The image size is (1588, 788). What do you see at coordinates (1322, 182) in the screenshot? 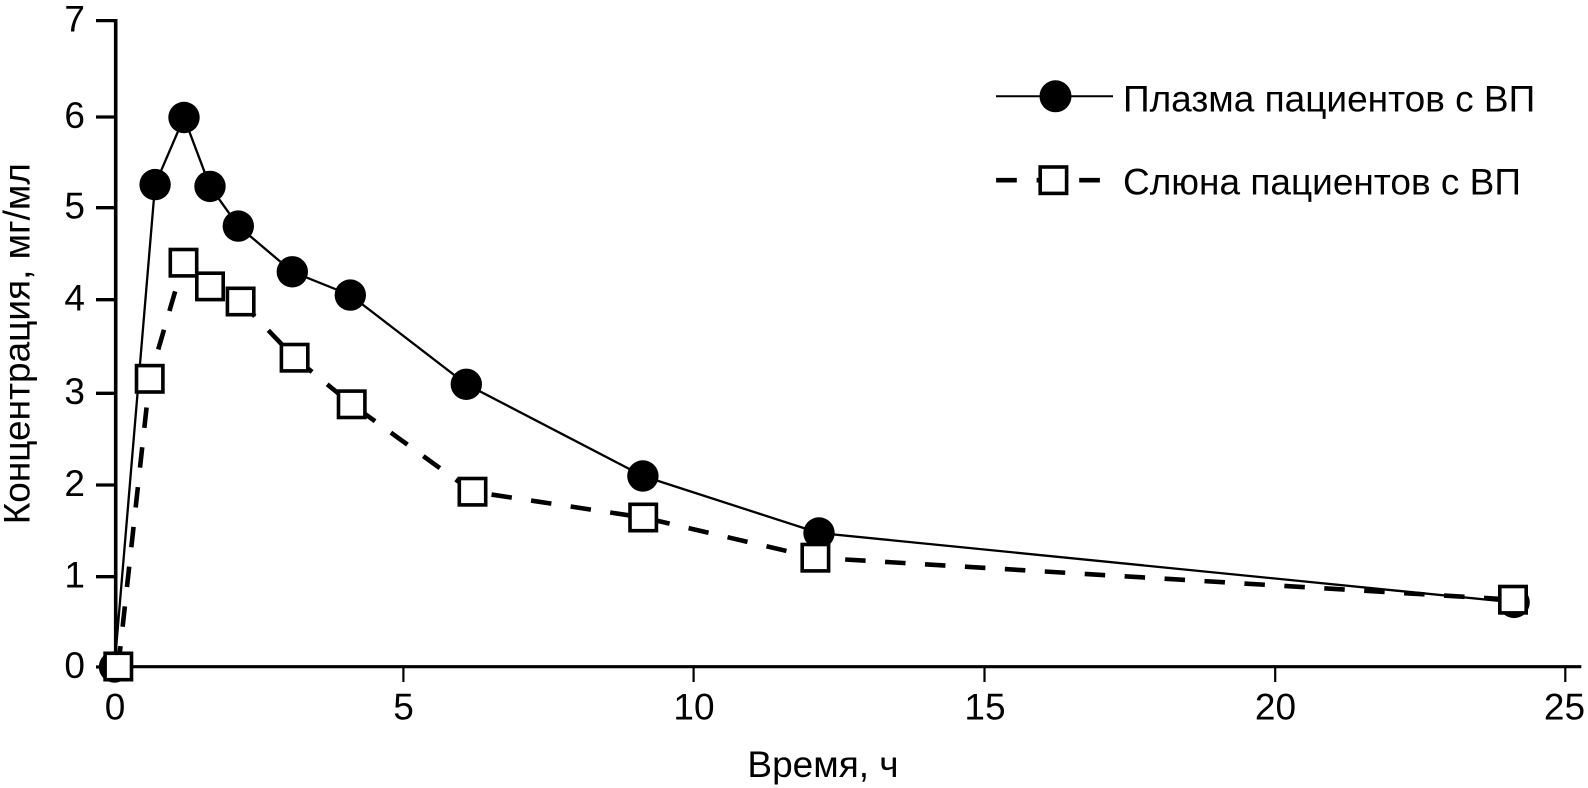
I see `svg-text: Слюна пациентов с ВП` at bounding box center [1322, 182].